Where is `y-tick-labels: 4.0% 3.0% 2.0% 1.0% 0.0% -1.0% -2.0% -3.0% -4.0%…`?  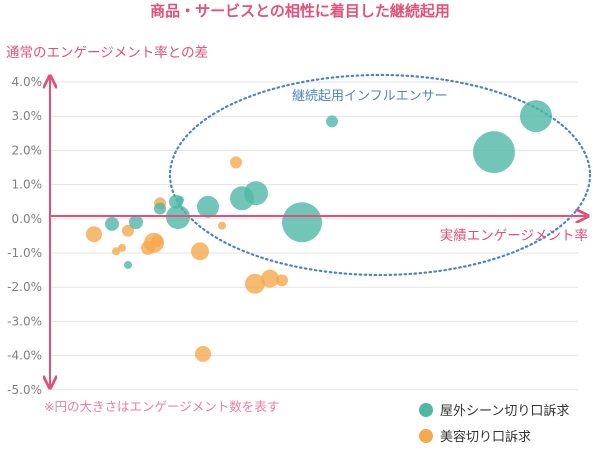 y-tick-labels: 4.0% 3.0% 2.0% 1.0% 0.0% -1.0% -2.0% -3.0% -4.0%… is located at coordinates (24, 236).